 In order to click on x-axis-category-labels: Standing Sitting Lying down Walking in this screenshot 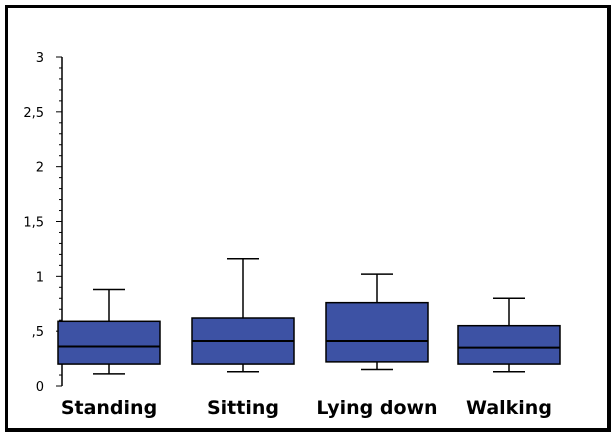, I will do `click(306, 408)`.